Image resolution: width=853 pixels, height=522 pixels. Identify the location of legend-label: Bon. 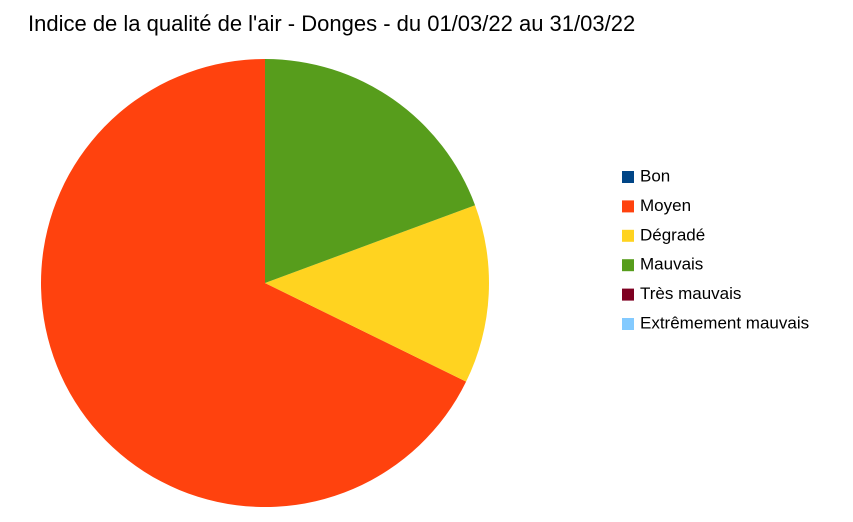
(655, 175).